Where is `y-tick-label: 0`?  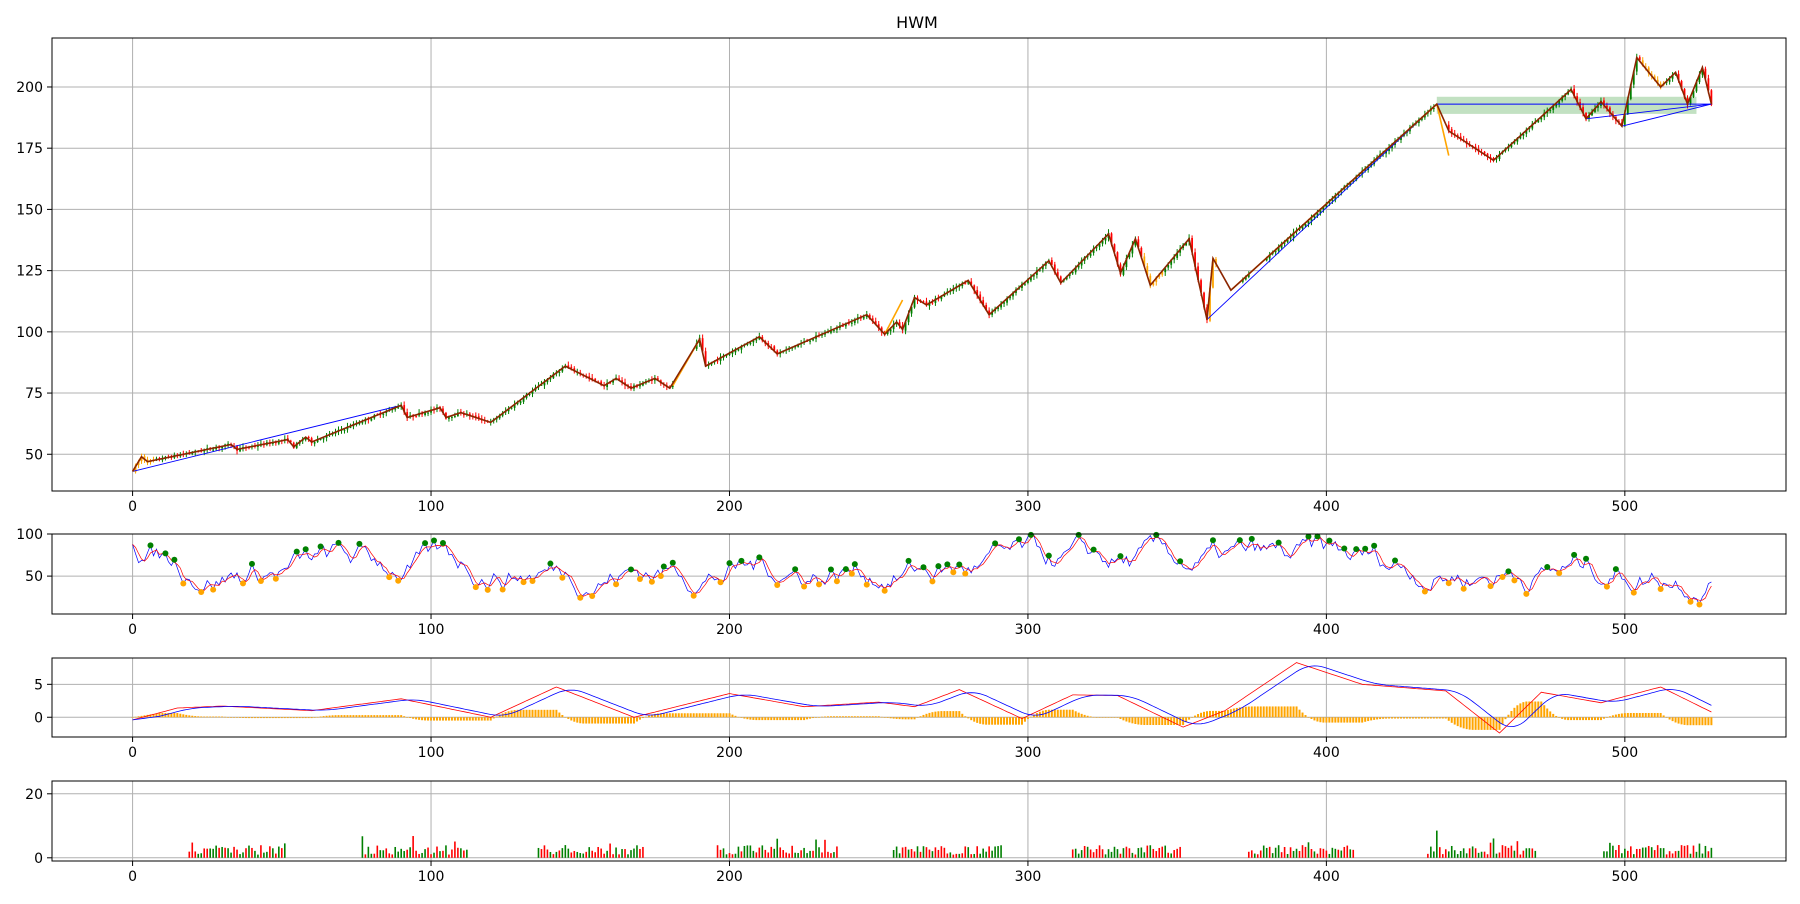 y-tick-label: 0 is located at coordinates (38, 718).